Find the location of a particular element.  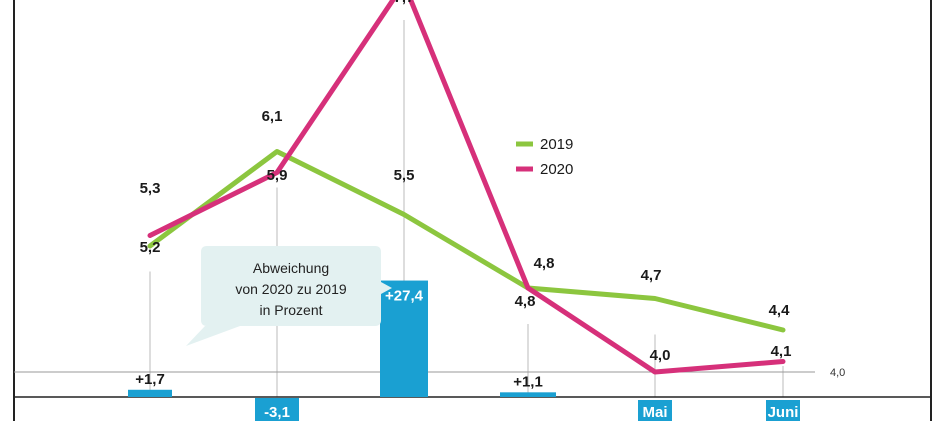

legend: 2019 2020 is located at coordinates (544, 157).